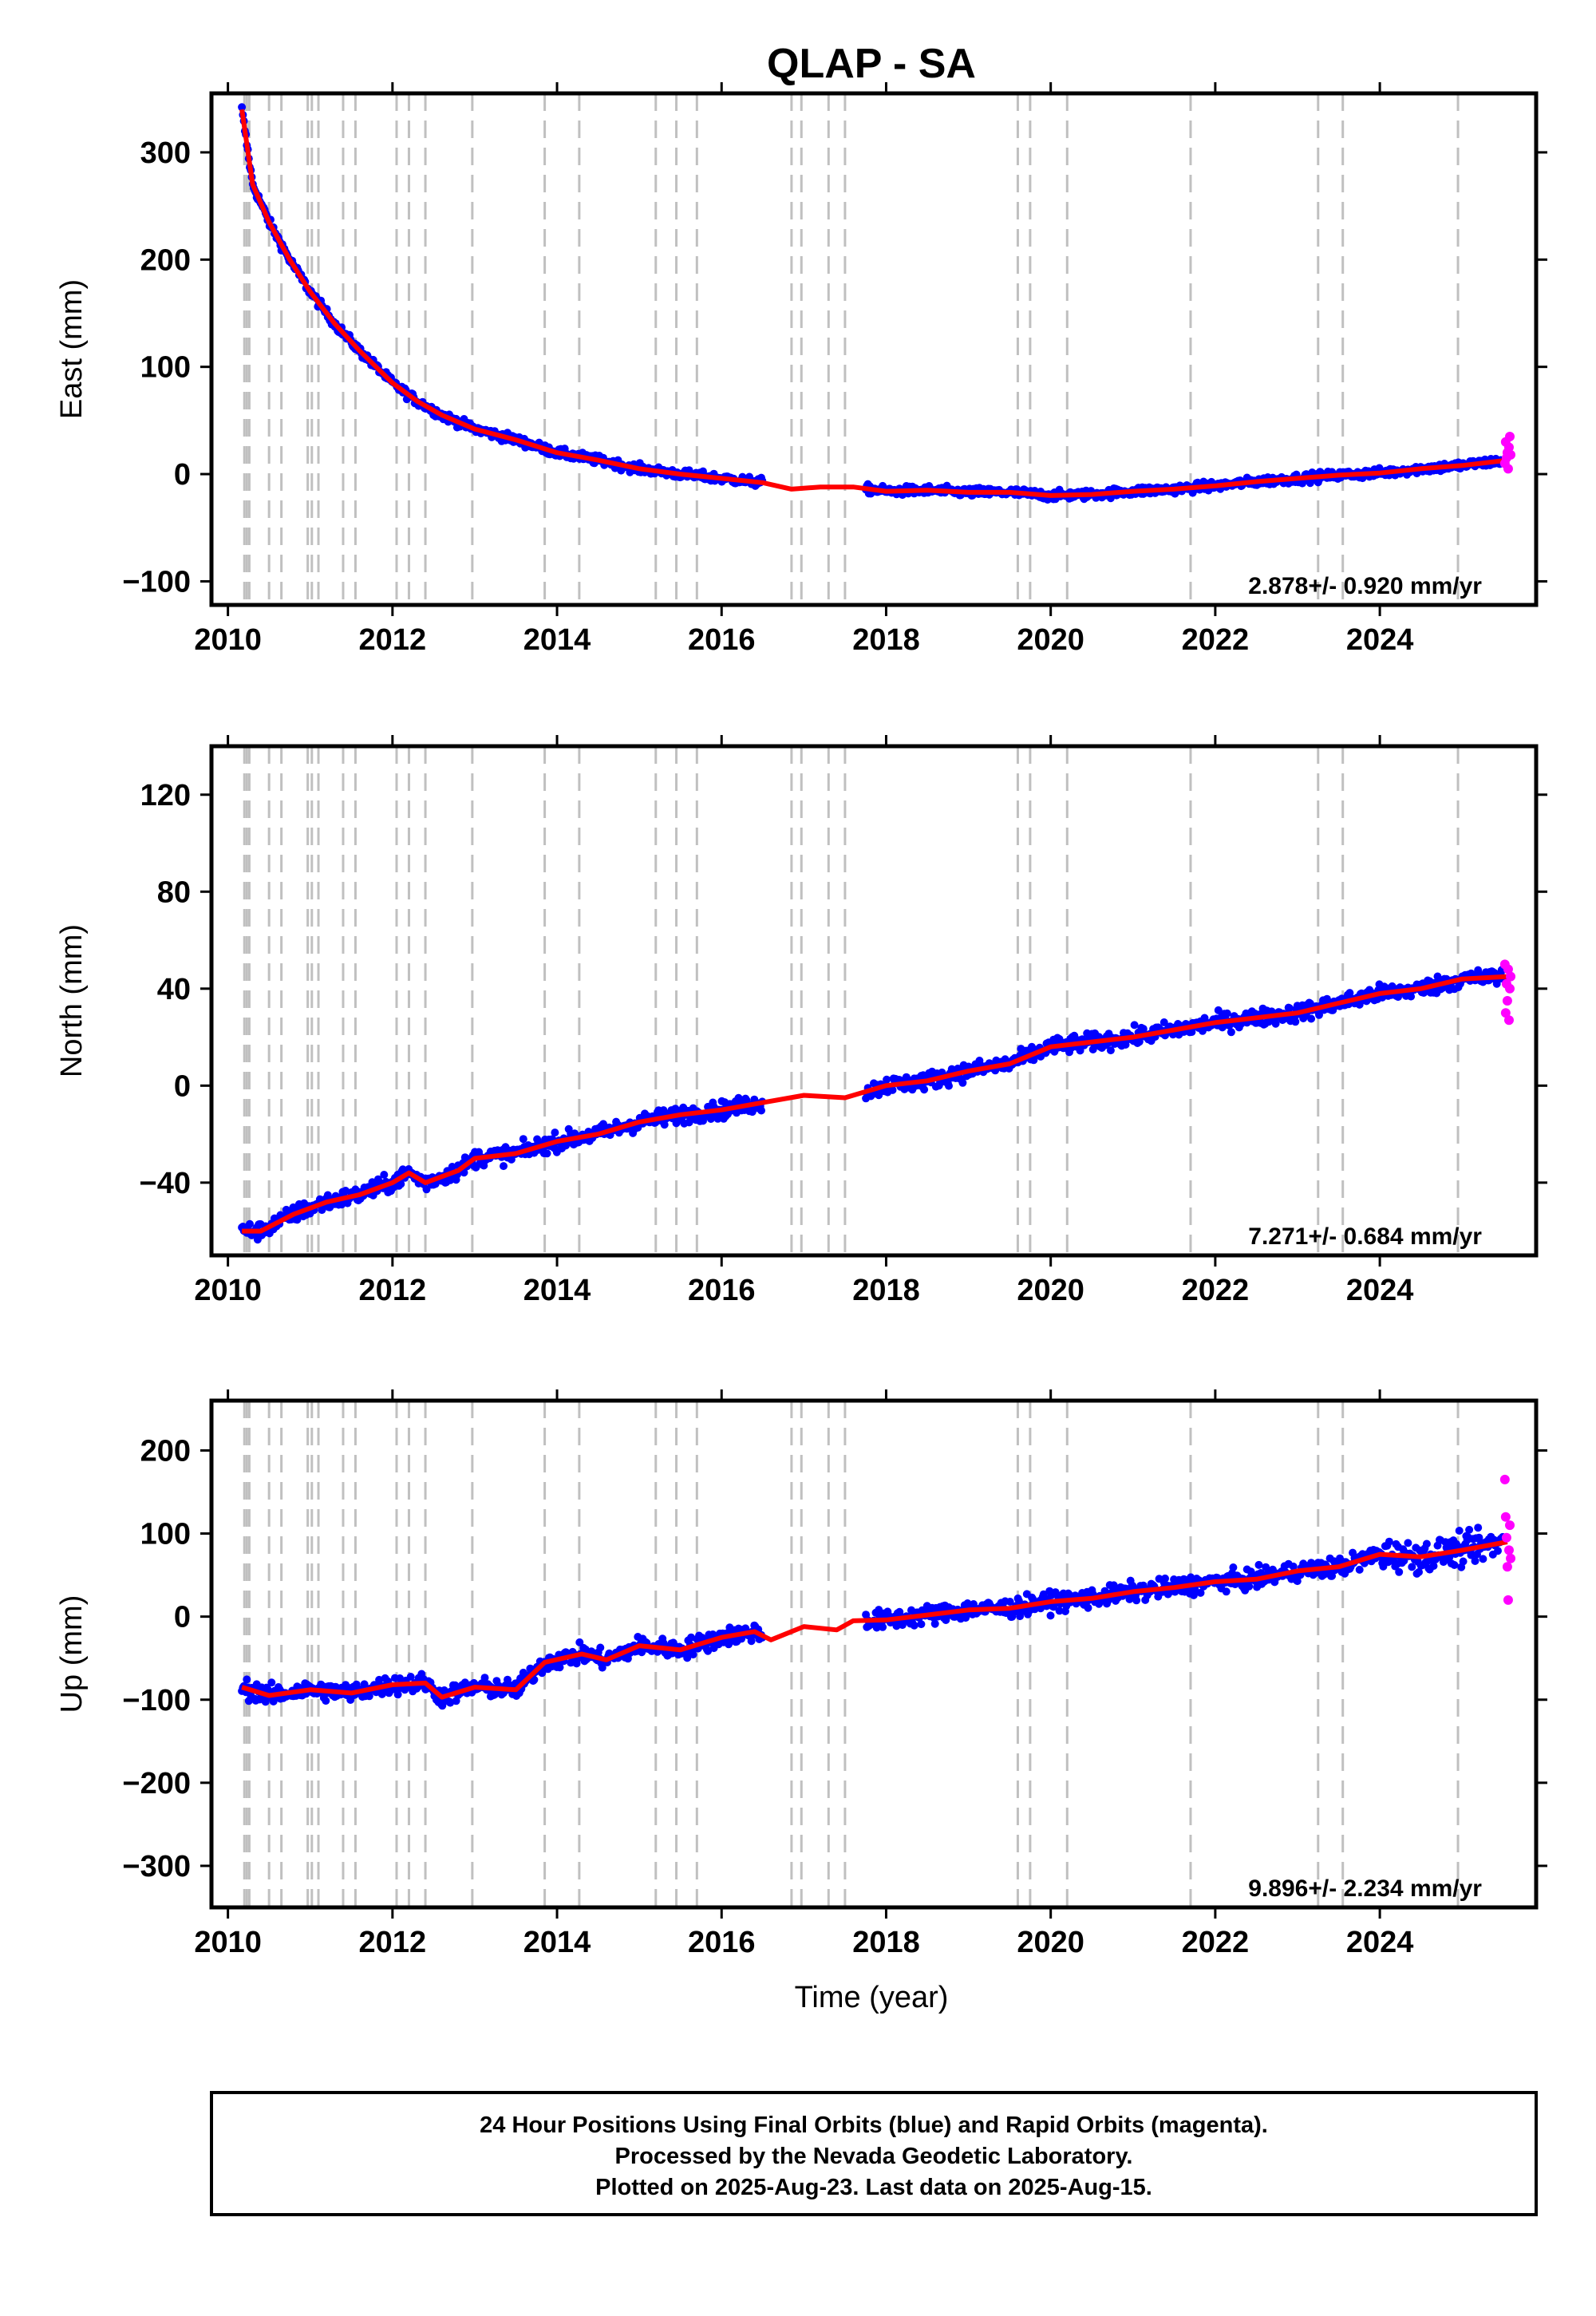  I want to click on x-tick-label: 2022, so click(1216, 1290).